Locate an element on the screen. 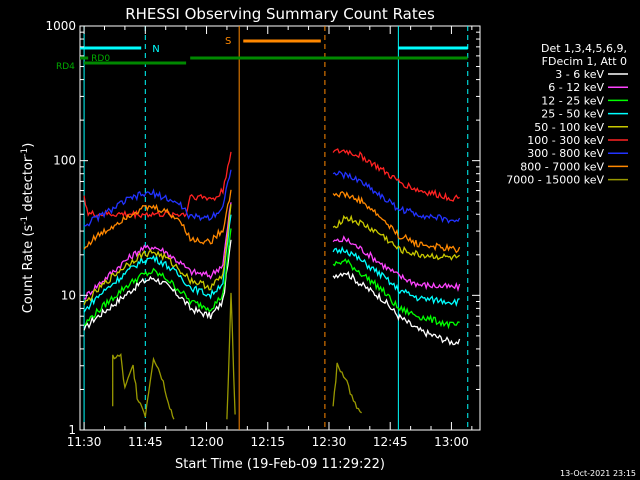  x-tick-label-0: 11:30 is located at coordinates (84, 442).